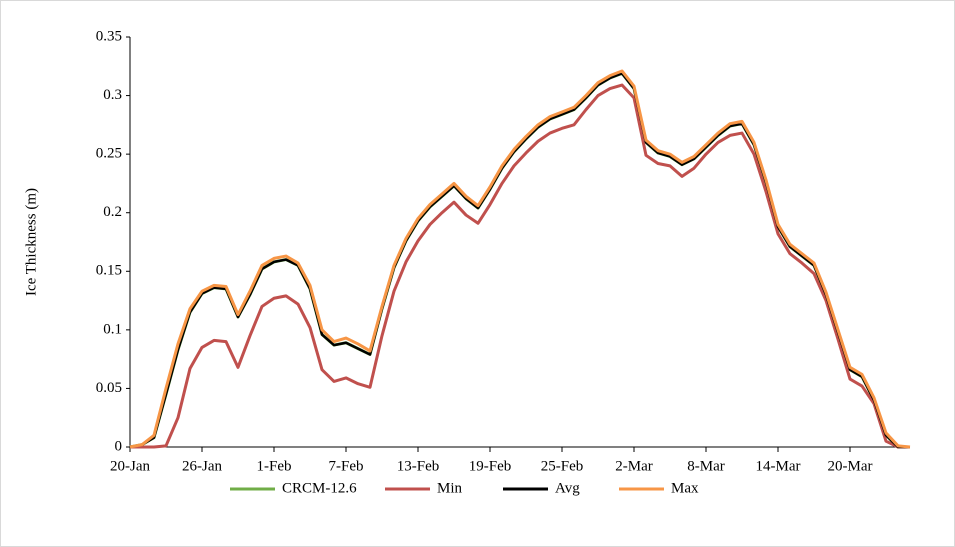 The height and width of the screenshot is (547, 955). Describe the element at coordinates (112, 329) in the screenshot. I see `y-tick-label: 0.1` at that location.